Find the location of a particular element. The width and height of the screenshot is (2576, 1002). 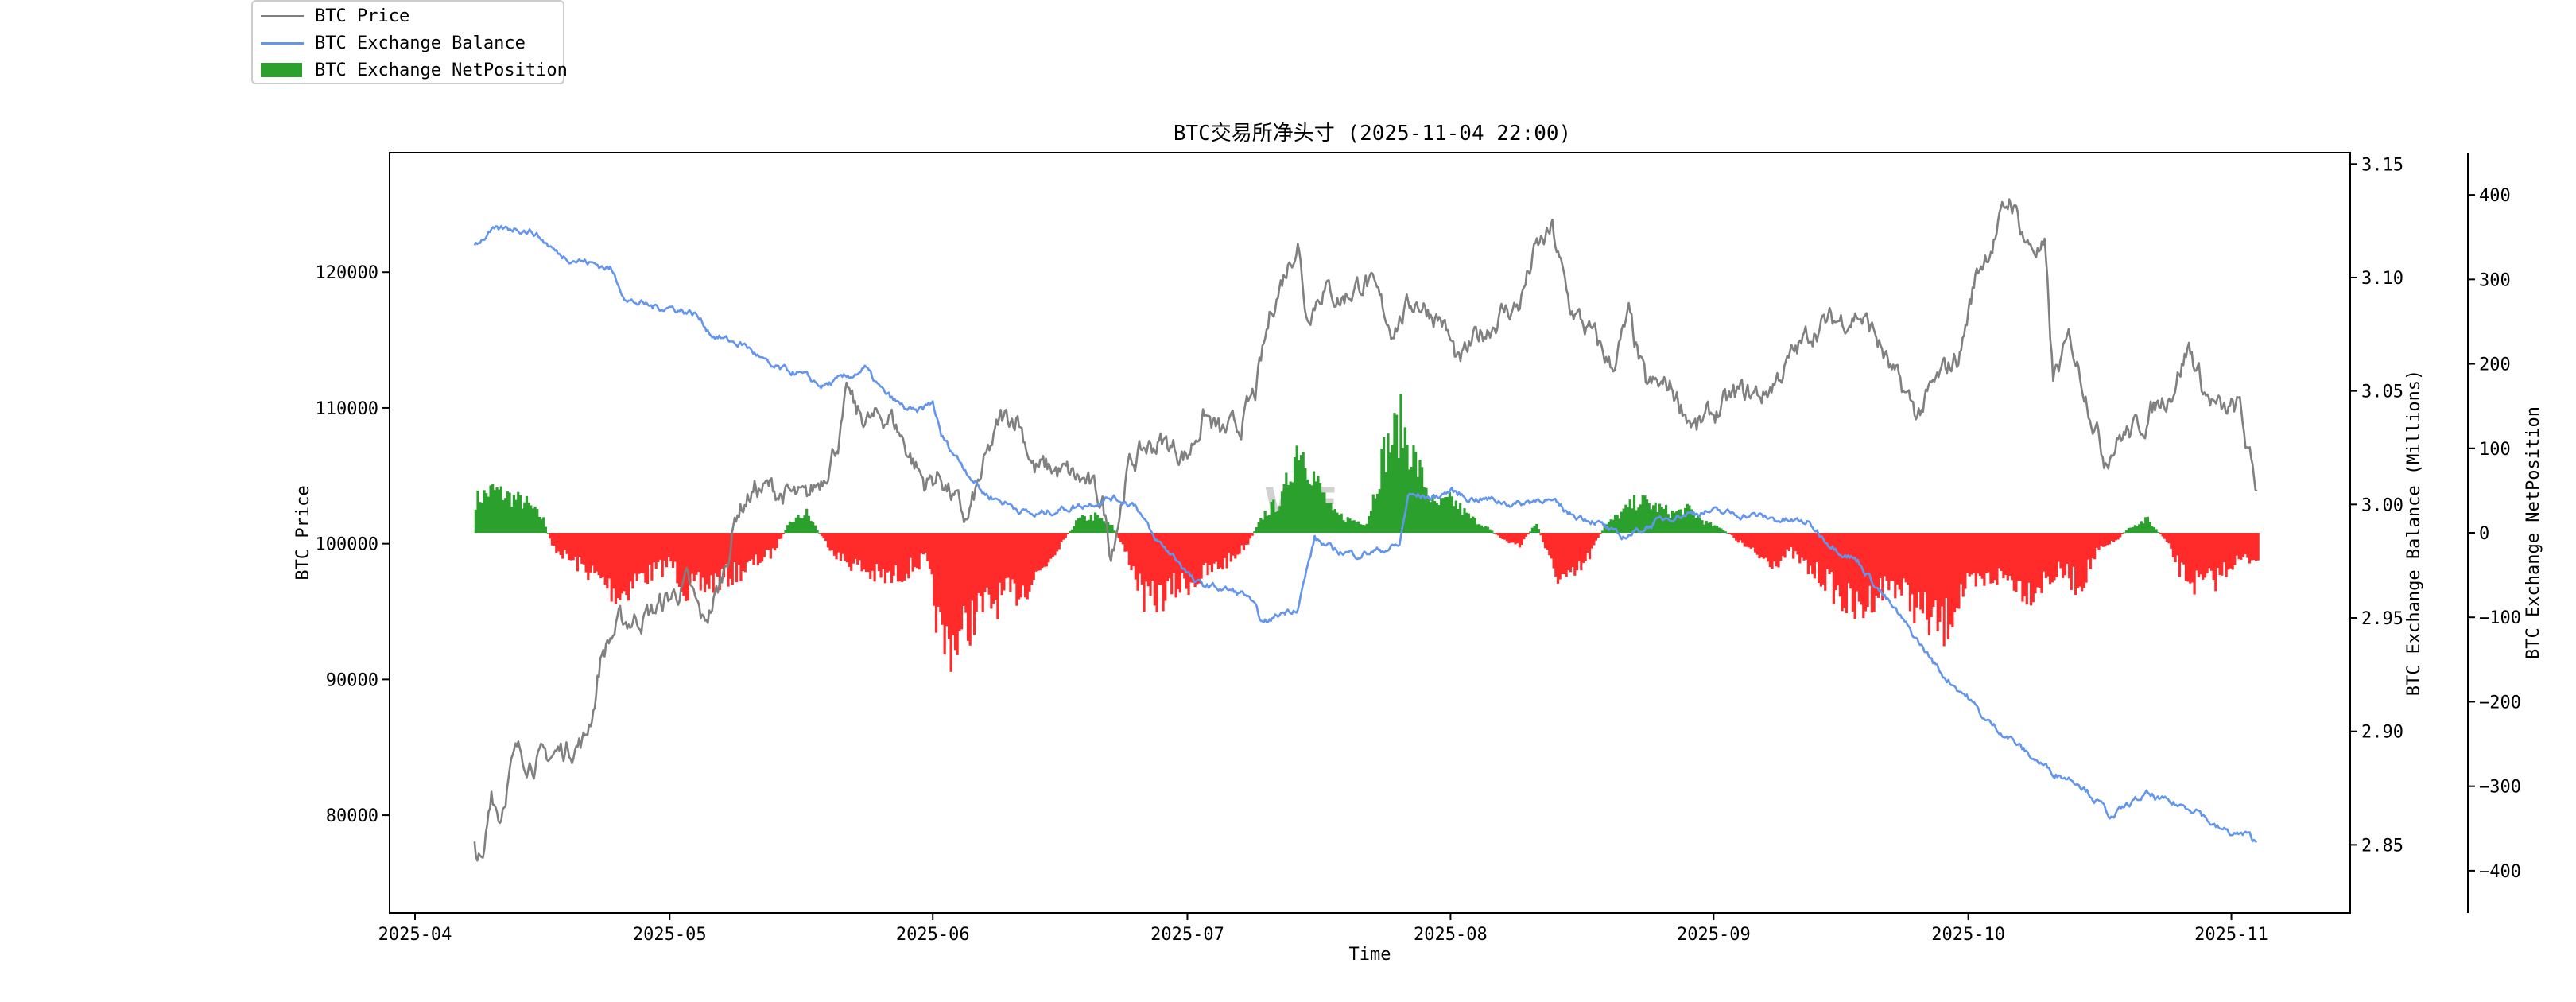

balance-tick-label: 2.95 is located at coordinates (2382, 619).